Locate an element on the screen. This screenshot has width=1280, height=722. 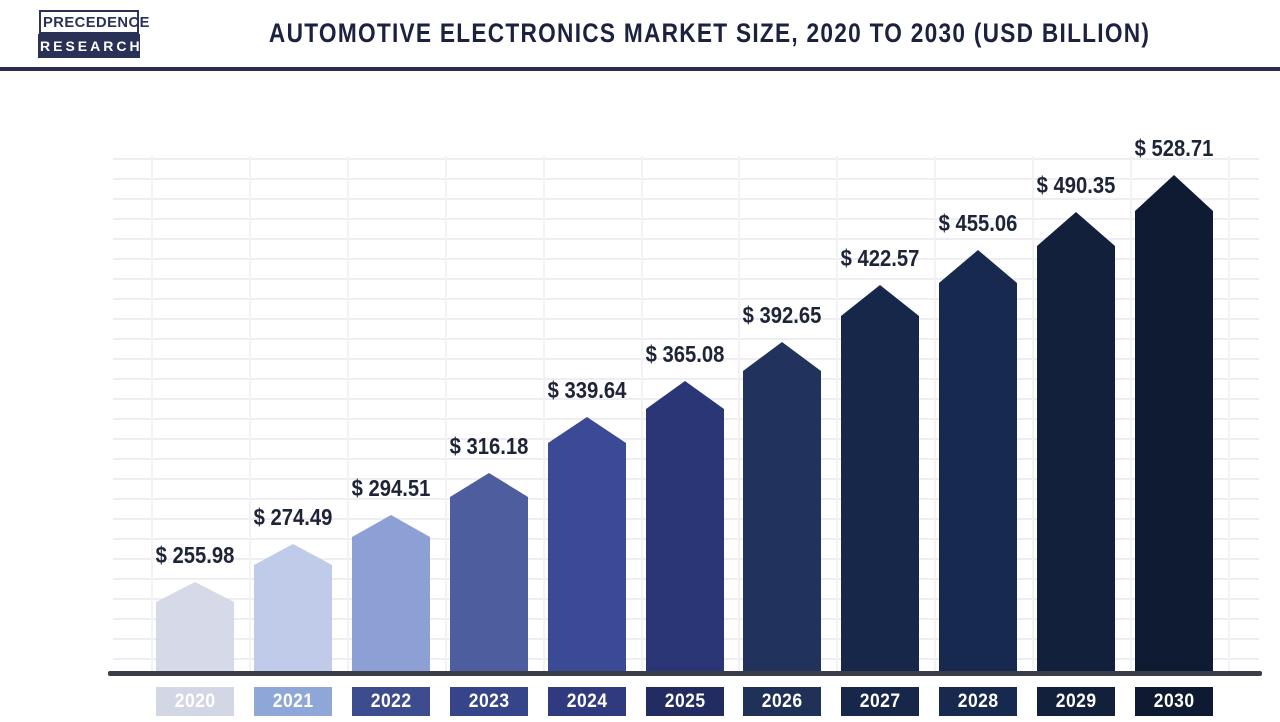
year-label-text: 2027 is located at coordinates (880, 701).